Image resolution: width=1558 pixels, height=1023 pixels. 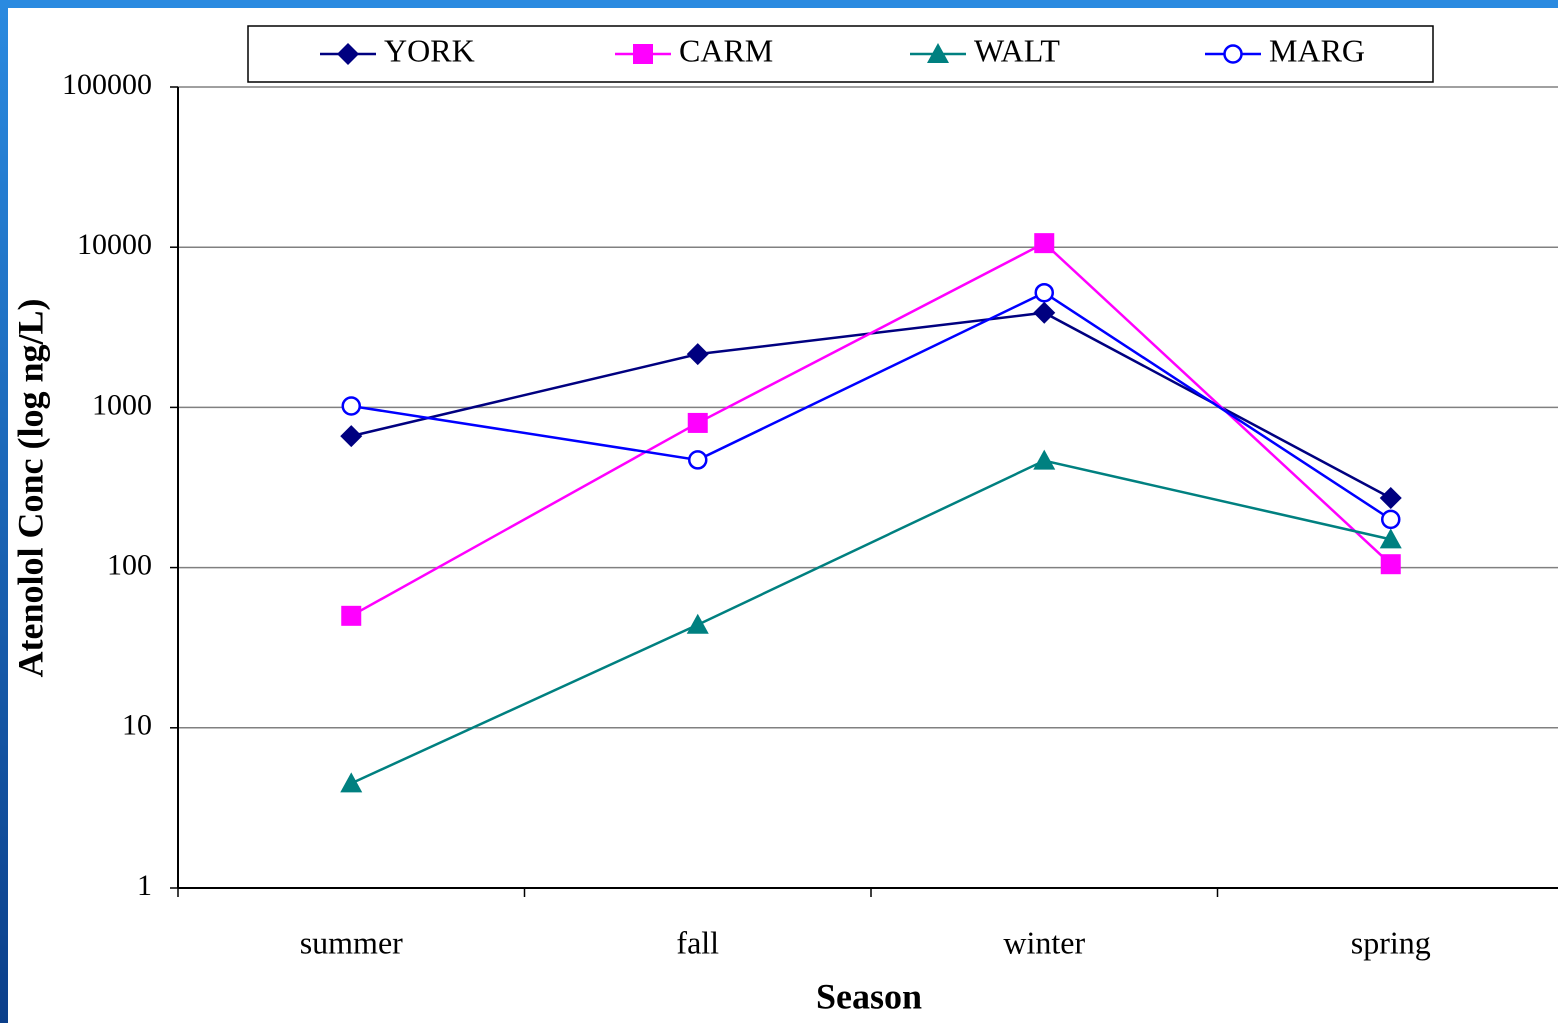 I want to click on x-tick-label: winter, so click(x=1044, y=942).